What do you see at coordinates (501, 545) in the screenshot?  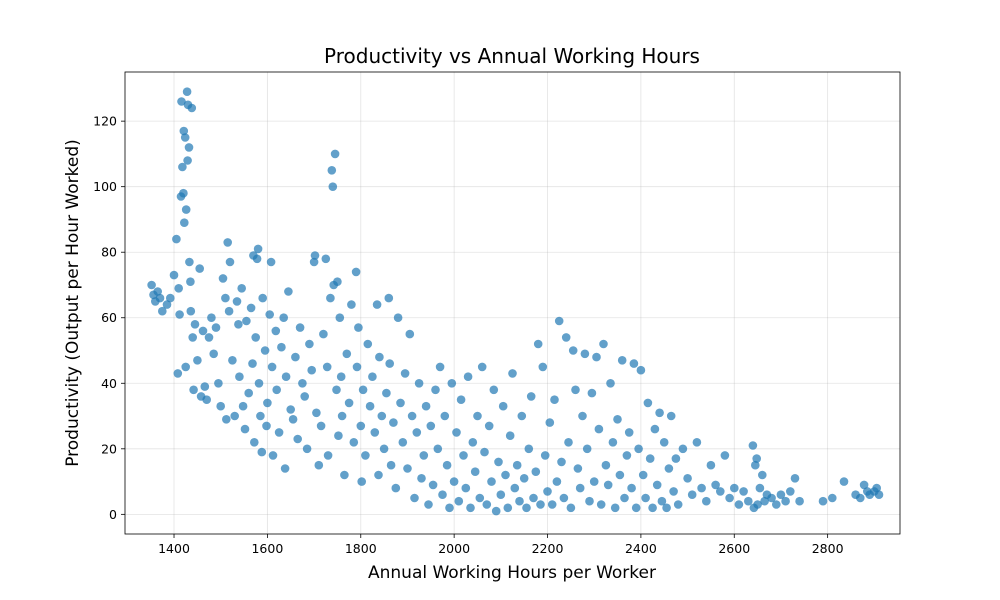 I see `x-axis-ticks: 1400 1600 1800 2000 2200 2400 2600 2800` at bounding box center [501, 545].